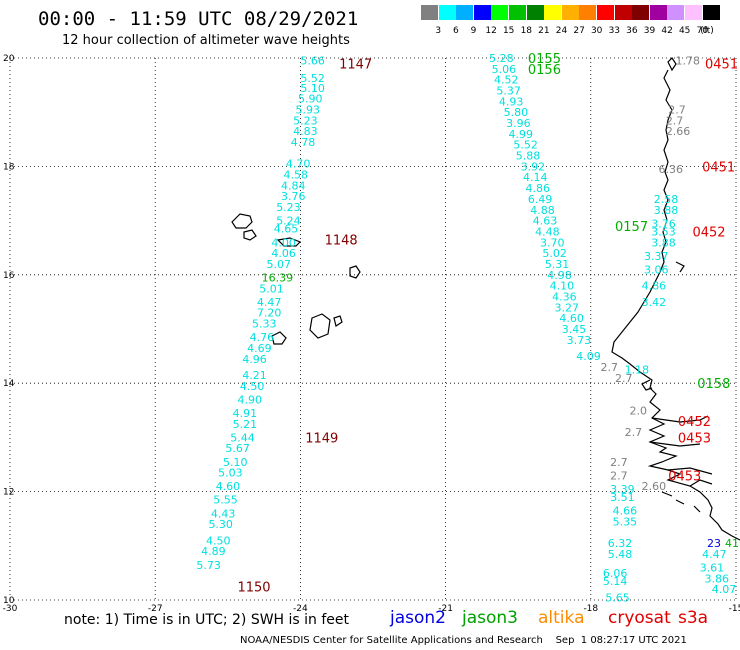 The height and width of the screenshot is (650, 740). What do you see at coordinates (552, 242) in the screenshot?
I see `wave-height-value: 3.70` at bounding box center [552, 242].